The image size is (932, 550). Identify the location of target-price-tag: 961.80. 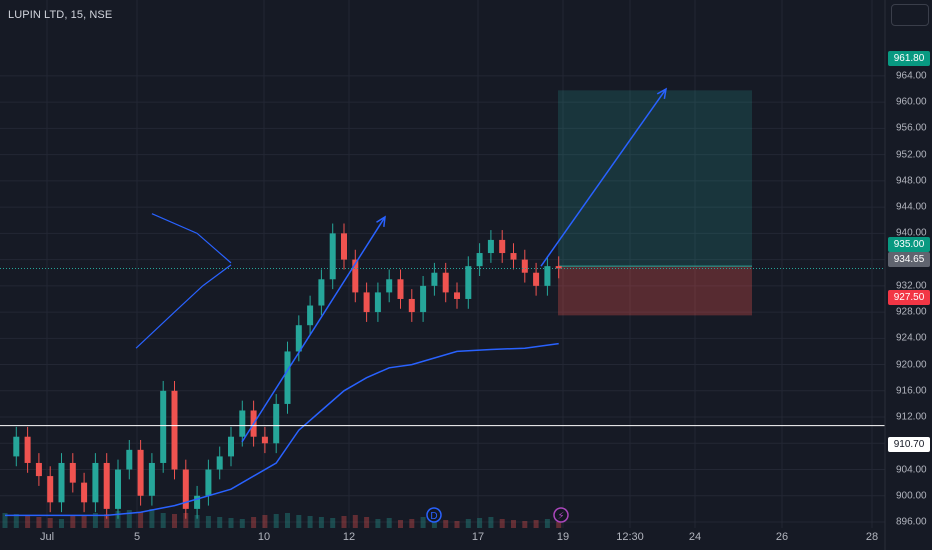
(909, 58).